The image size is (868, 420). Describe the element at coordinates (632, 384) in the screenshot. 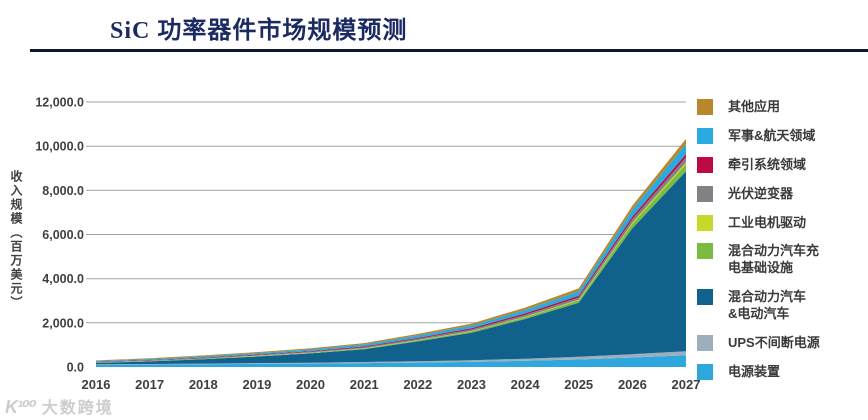

I see `x-tick-label: 2026` at that location.